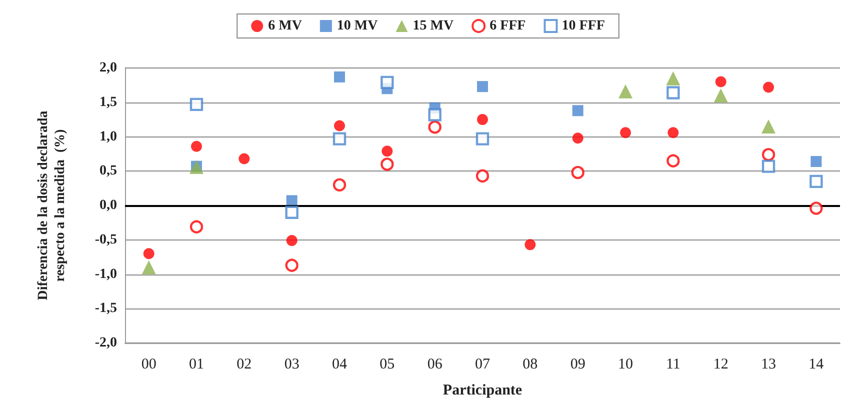 This screenshot has width=856, height=419. I want to click on x-tick-label: 10, so click(625, 364).